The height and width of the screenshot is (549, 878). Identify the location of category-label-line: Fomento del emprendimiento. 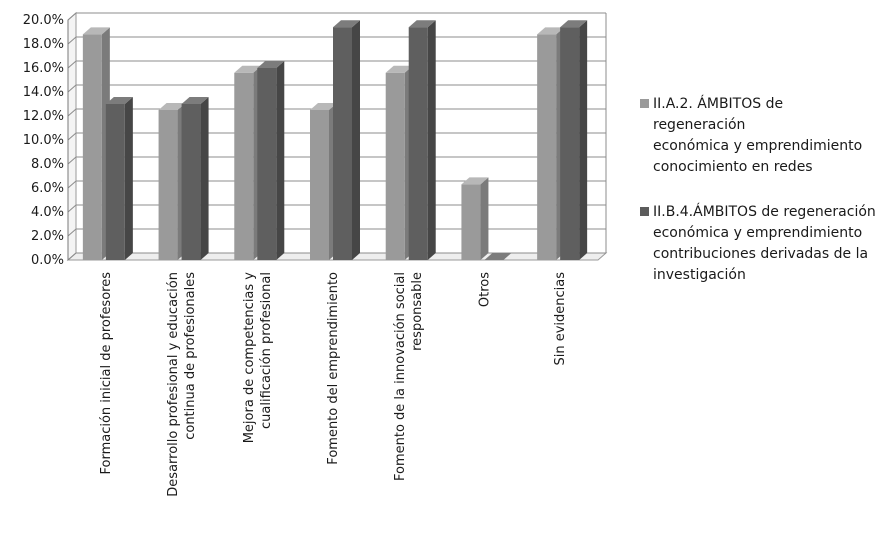
(333, 368).